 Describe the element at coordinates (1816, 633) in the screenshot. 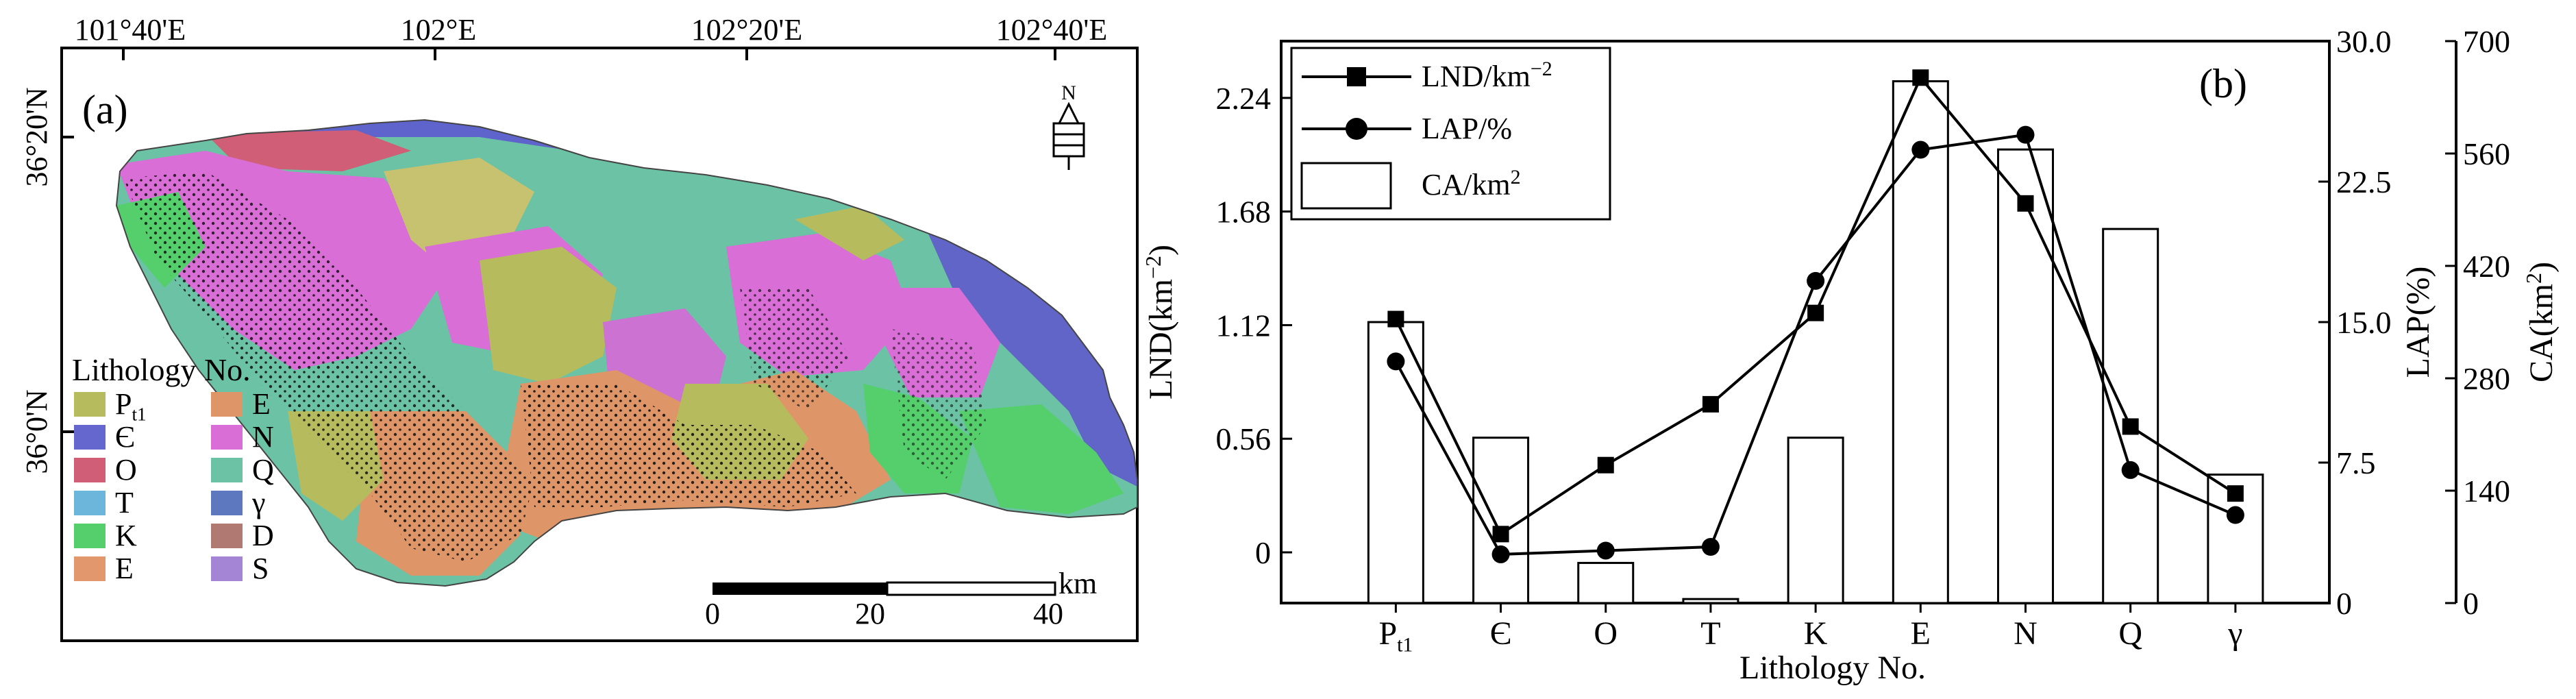

I see `x-tick-label-4: K` at that location.